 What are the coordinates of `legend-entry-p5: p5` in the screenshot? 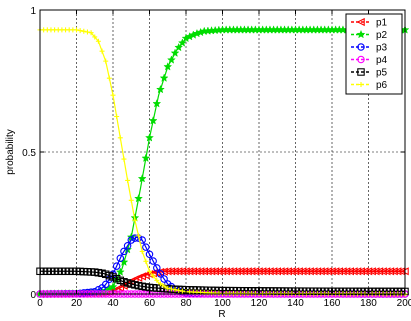 It's located at (369, 73).